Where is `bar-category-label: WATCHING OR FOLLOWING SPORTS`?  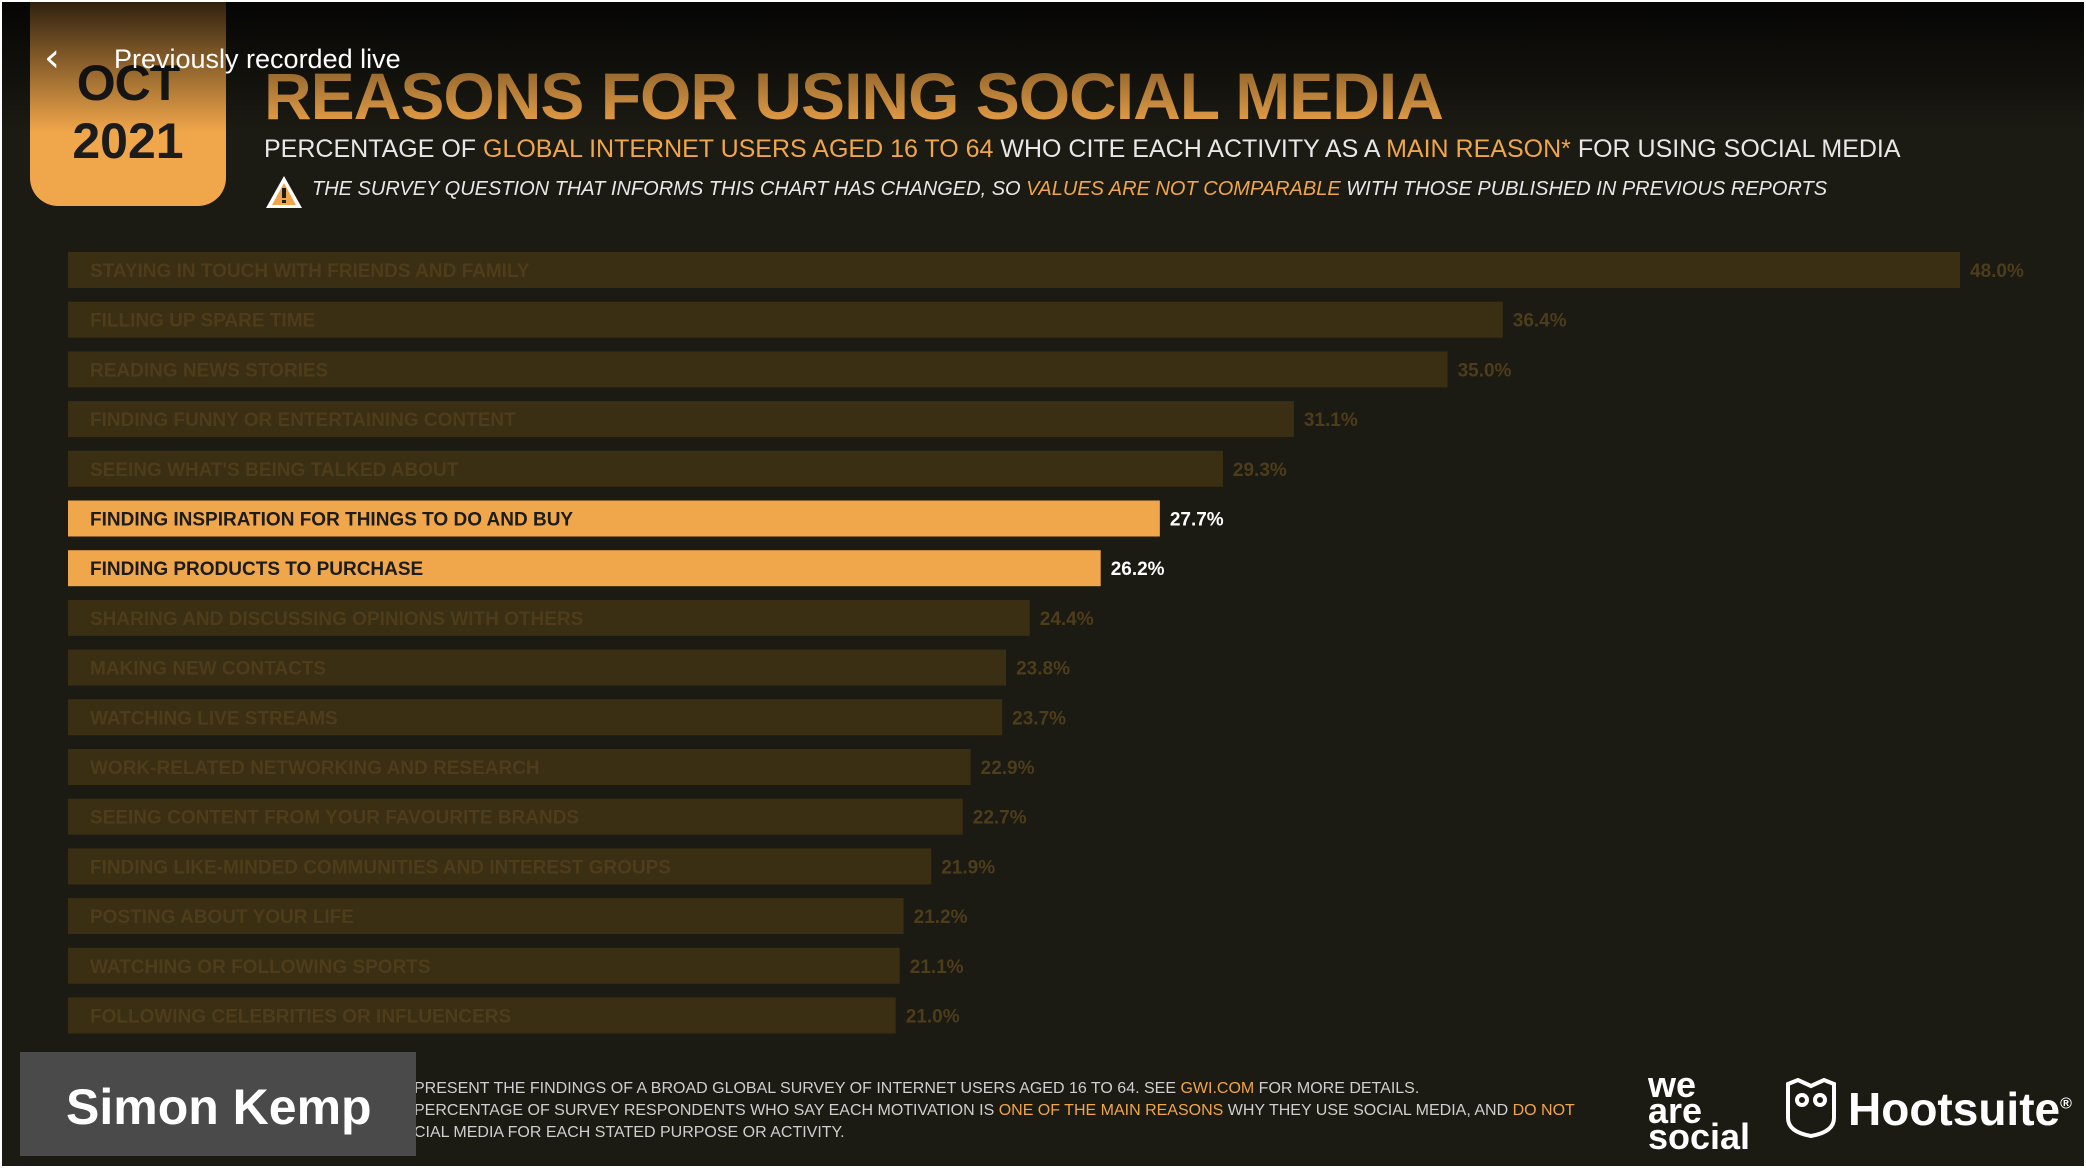
bar-category-label: WATCHING OR FOLLOWING SPORTS is located at coordinates (260, 967).